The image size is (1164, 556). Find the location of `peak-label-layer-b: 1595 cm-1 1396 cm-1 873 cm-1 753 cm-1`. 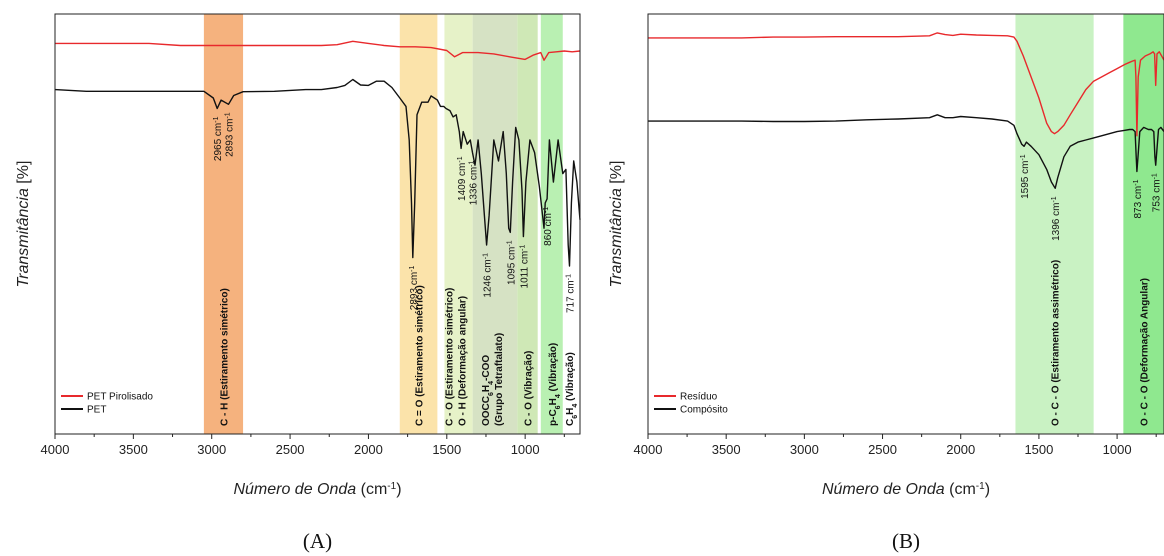

peak-label-layer-b: 1595 cm-1 1396 cm-1 873 cm-1 753 cm-1 is located at coordinates (1091, 197).